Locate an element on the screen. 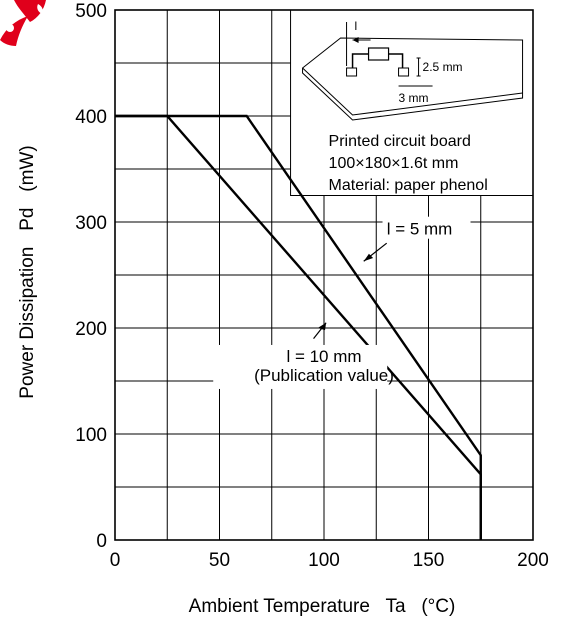  x-tick-label: 150 is located at coordinates (429, 560).